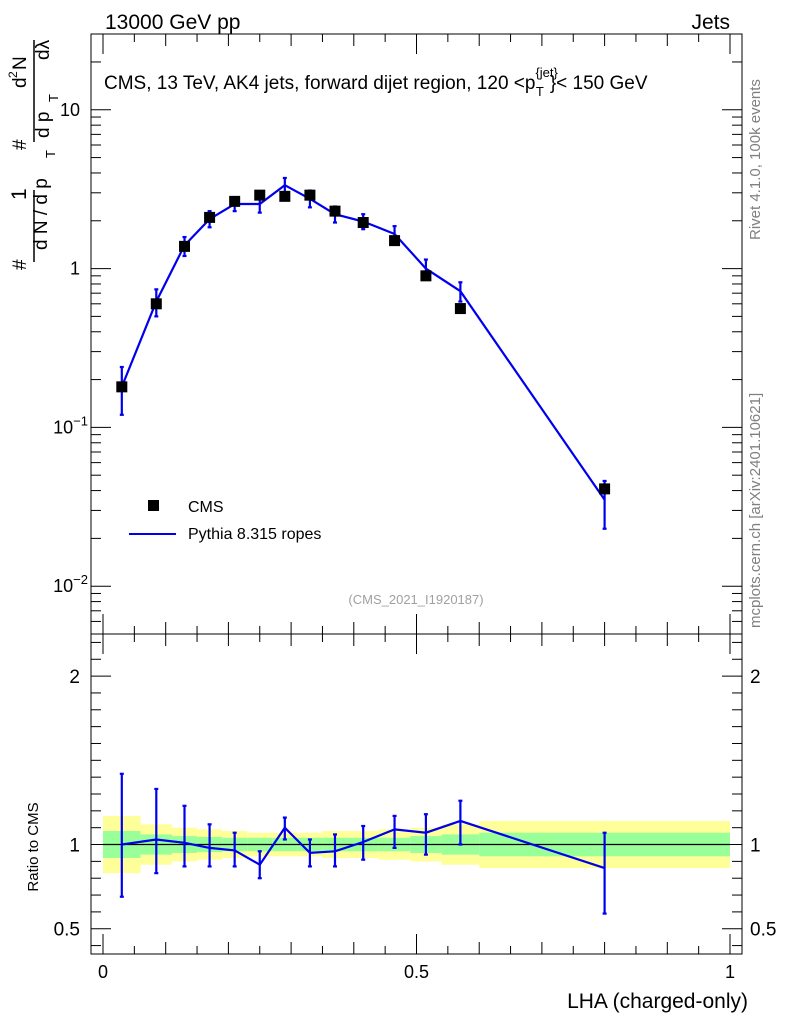 The width and height of the screenshot is (786, 1024). I want to click on x-tick-label: 1, so click(730, 972).